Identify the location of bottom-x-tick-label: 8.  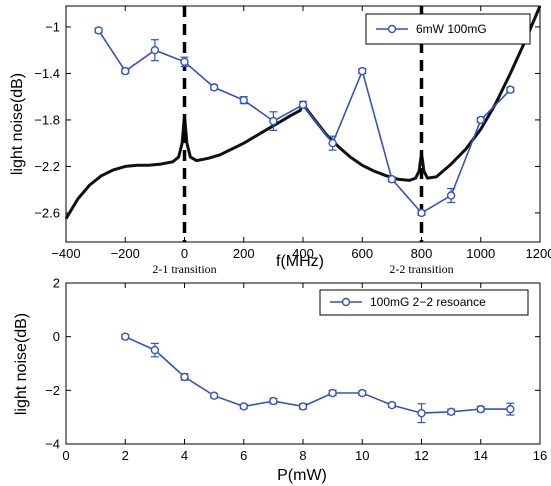
(302, 455).